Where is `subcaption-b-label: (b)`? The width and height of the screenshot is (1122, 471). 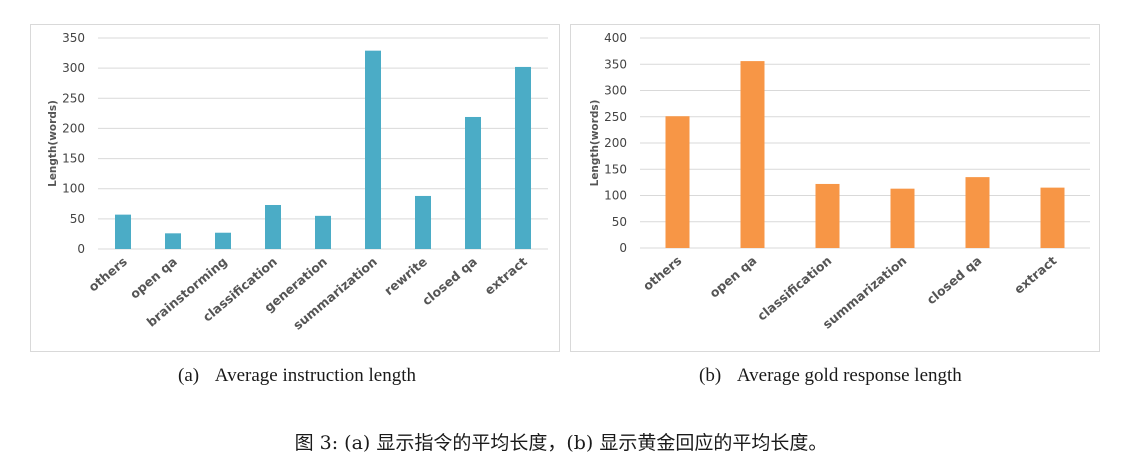
subcaption-b-label: (b) is located at coordinates (710, 375).